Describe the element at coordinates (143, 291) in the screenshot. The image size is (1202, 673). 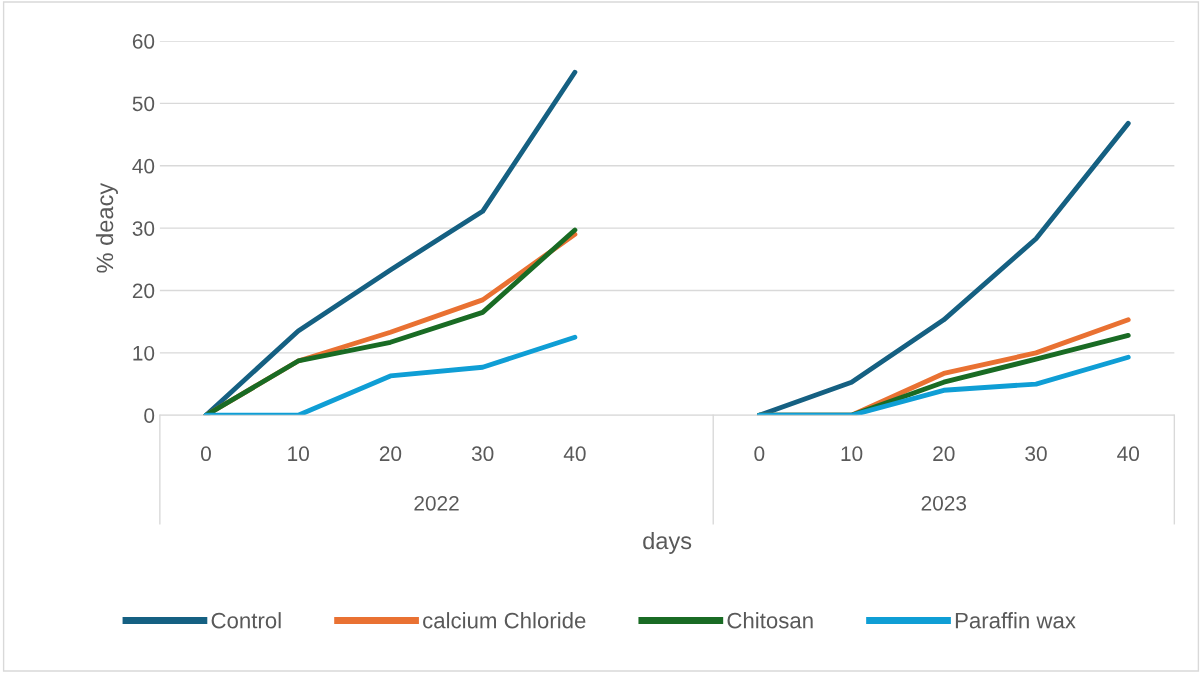
I see `y-tick-label: 20` at that location.